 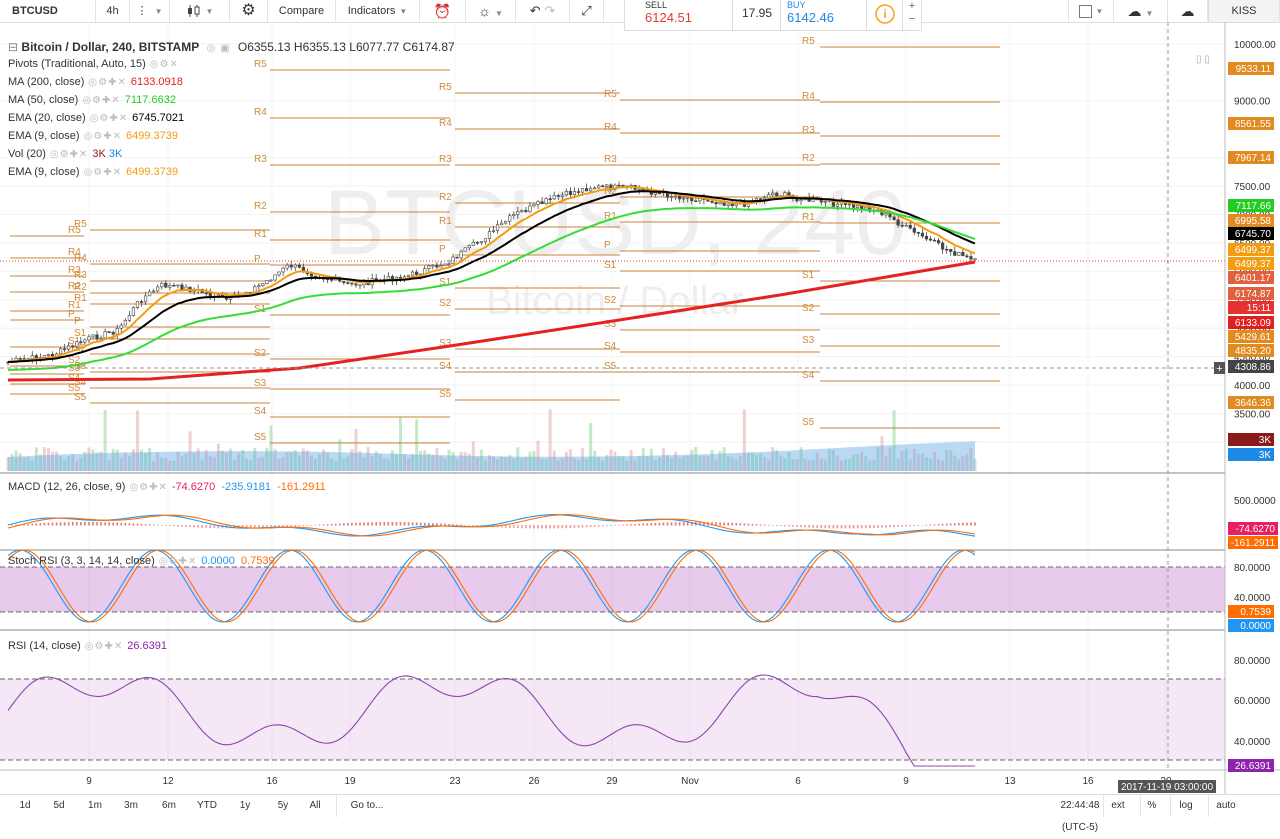 What do you see at coordinates (25, 805) in the screenshot?
I see `range-1d: 1d` at bounding box center [25, 805].